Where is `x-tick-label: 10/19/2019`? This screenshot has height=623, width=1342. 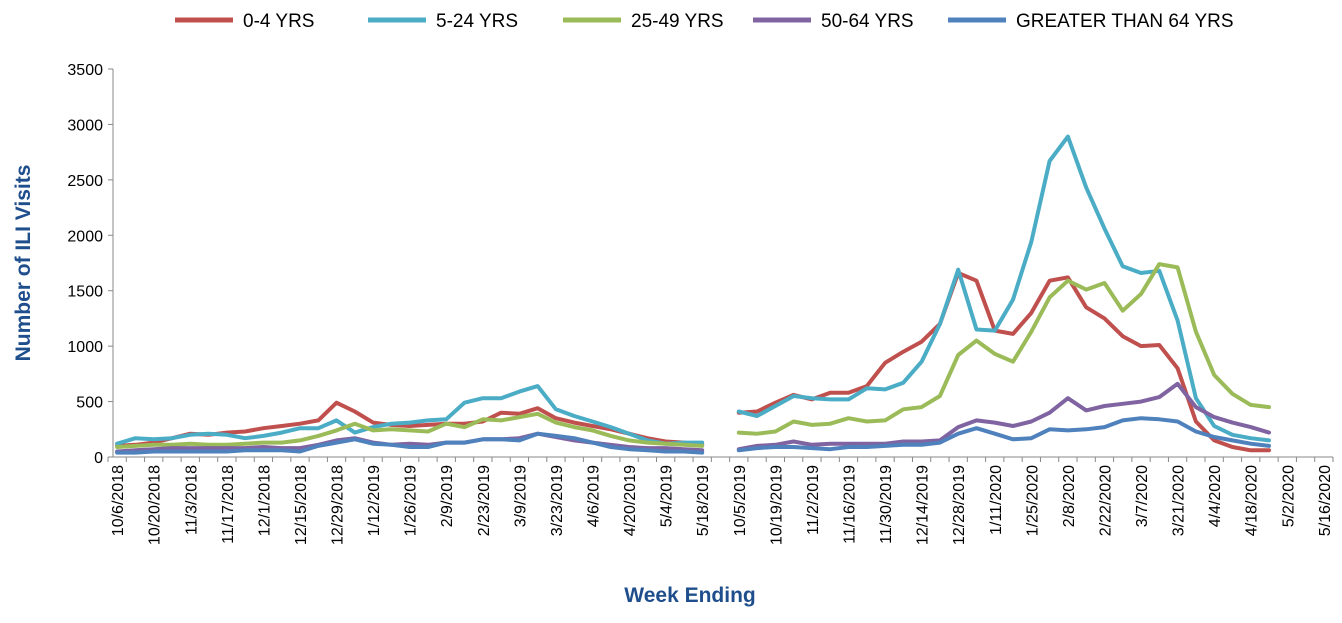 x-tick-label: 10/19/2019 is located at coordinates (776, 505).